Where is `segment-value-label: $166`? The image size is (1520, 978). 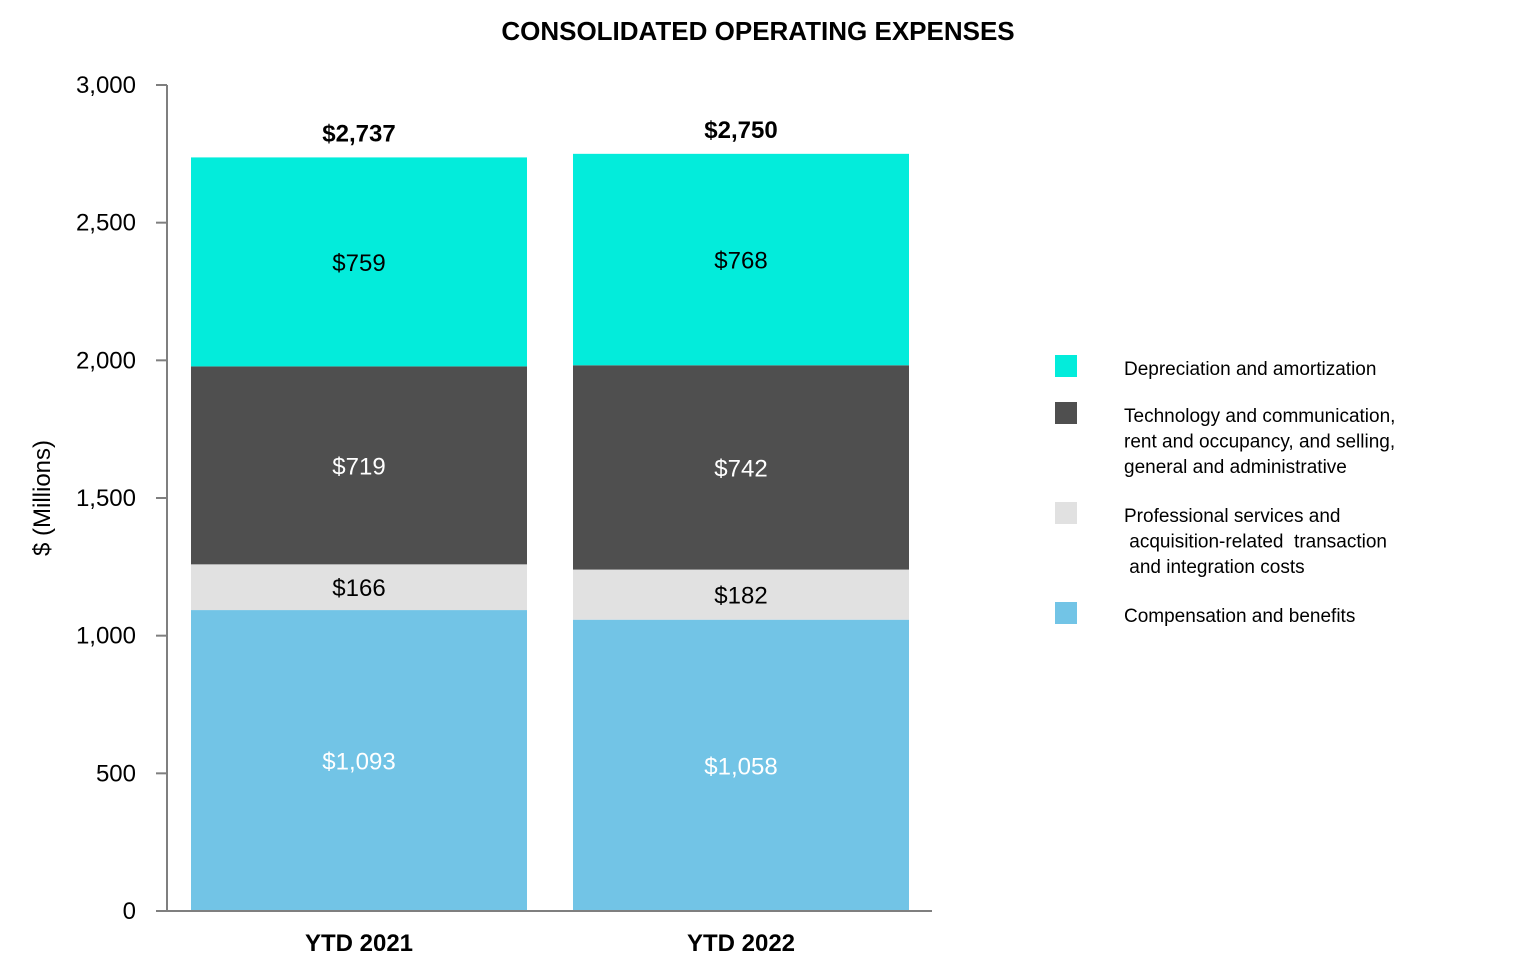
segment-value-label: $166 is located at coordinates (358, 588).